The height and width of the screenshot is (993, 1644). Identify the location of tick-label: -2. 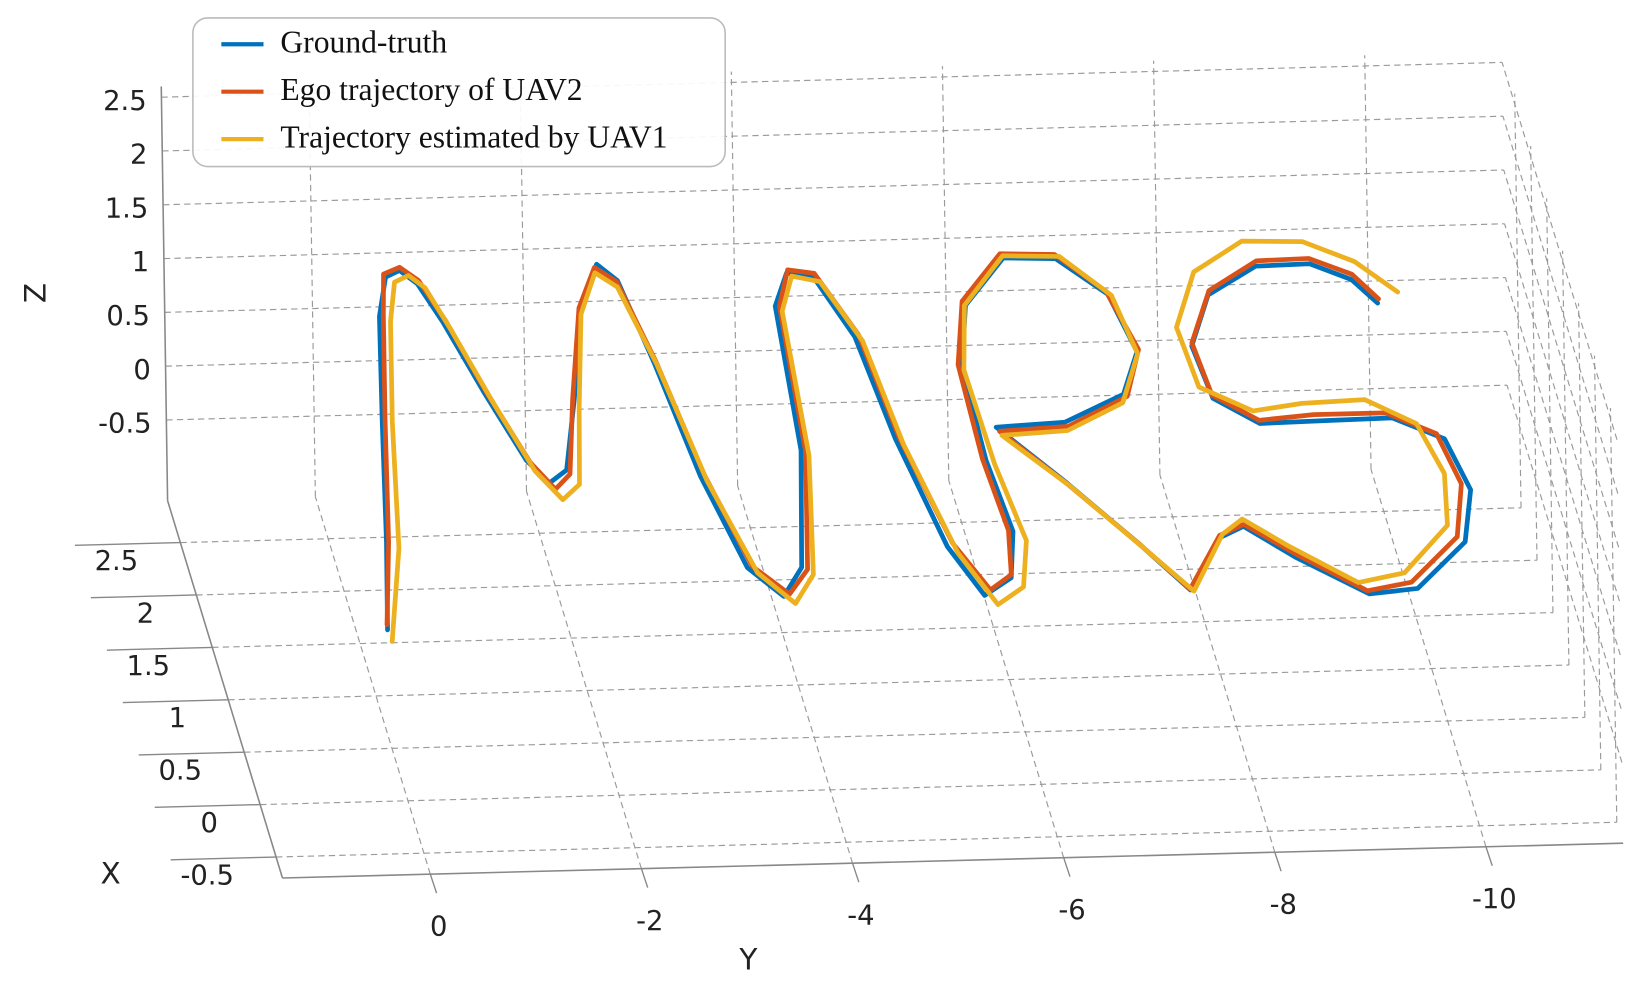
(649, 921).